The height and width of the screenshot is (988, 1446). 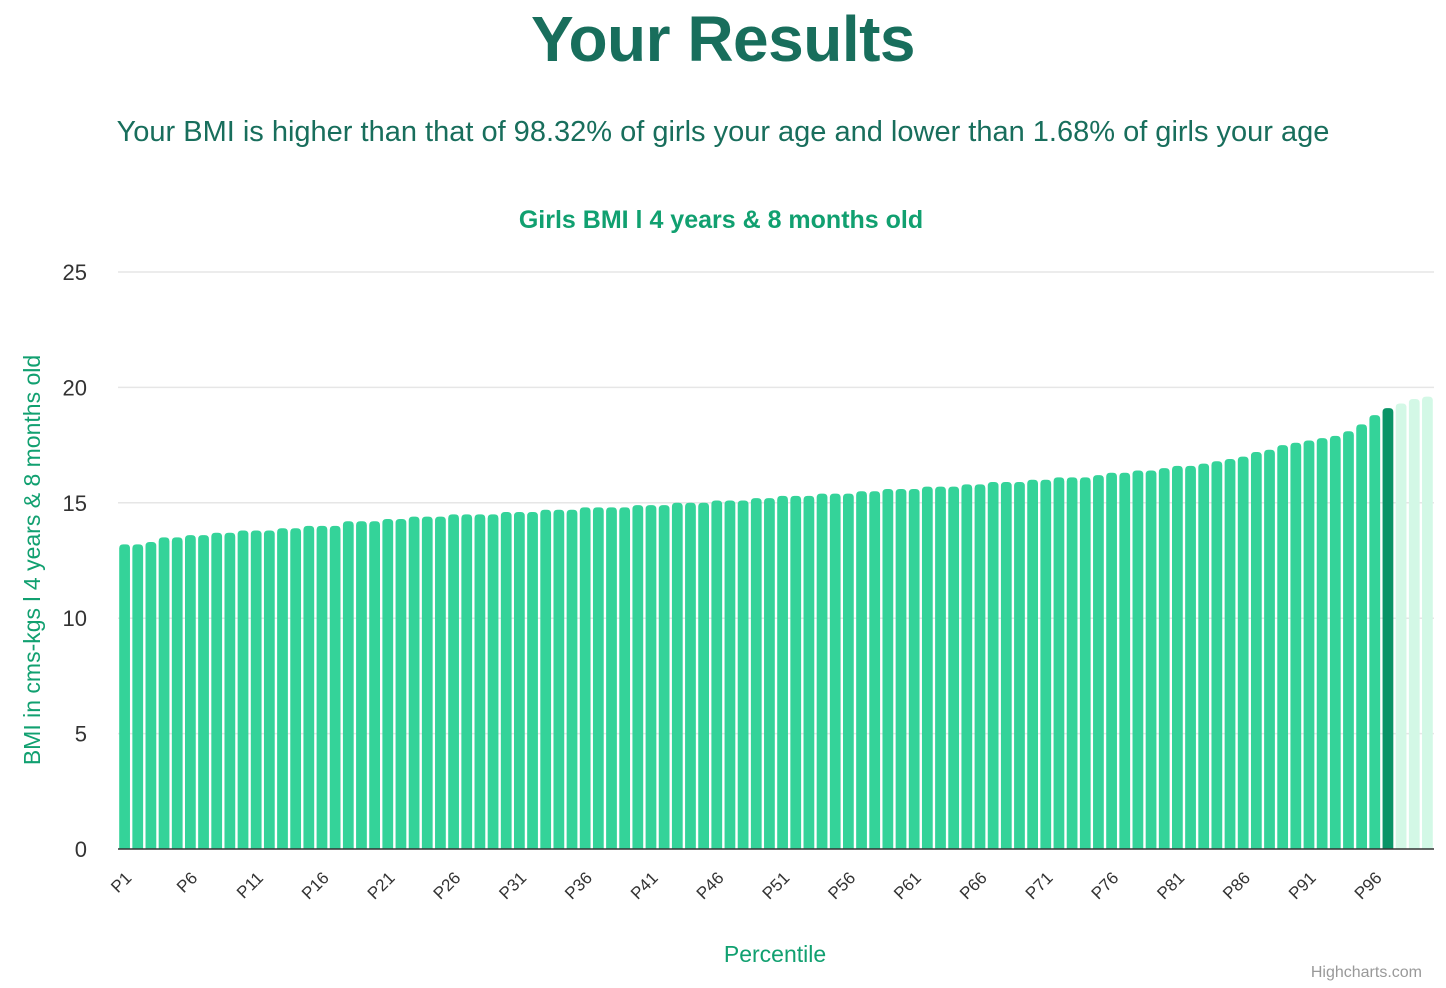 What do you see at coordinates (1388, 628) in the screenshot?
I see `bar-highlighted` at bounding box center [1388, 628].